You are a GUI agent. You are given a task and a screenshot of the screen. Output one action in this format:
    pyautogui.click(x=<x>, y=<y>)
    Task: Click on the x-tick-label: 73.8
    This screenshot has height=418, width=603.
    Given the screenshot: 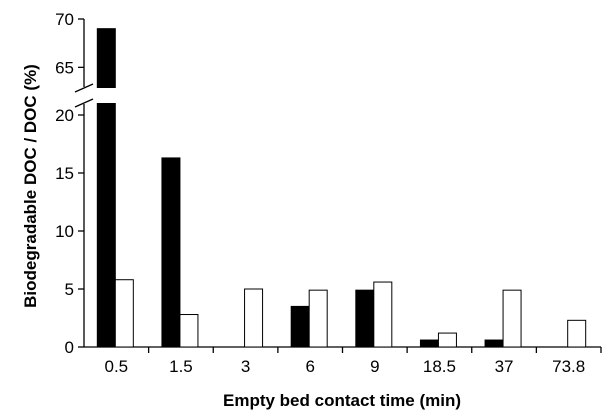 What is the action you would take?
    pyautogui.click(x=568, y=366)
    